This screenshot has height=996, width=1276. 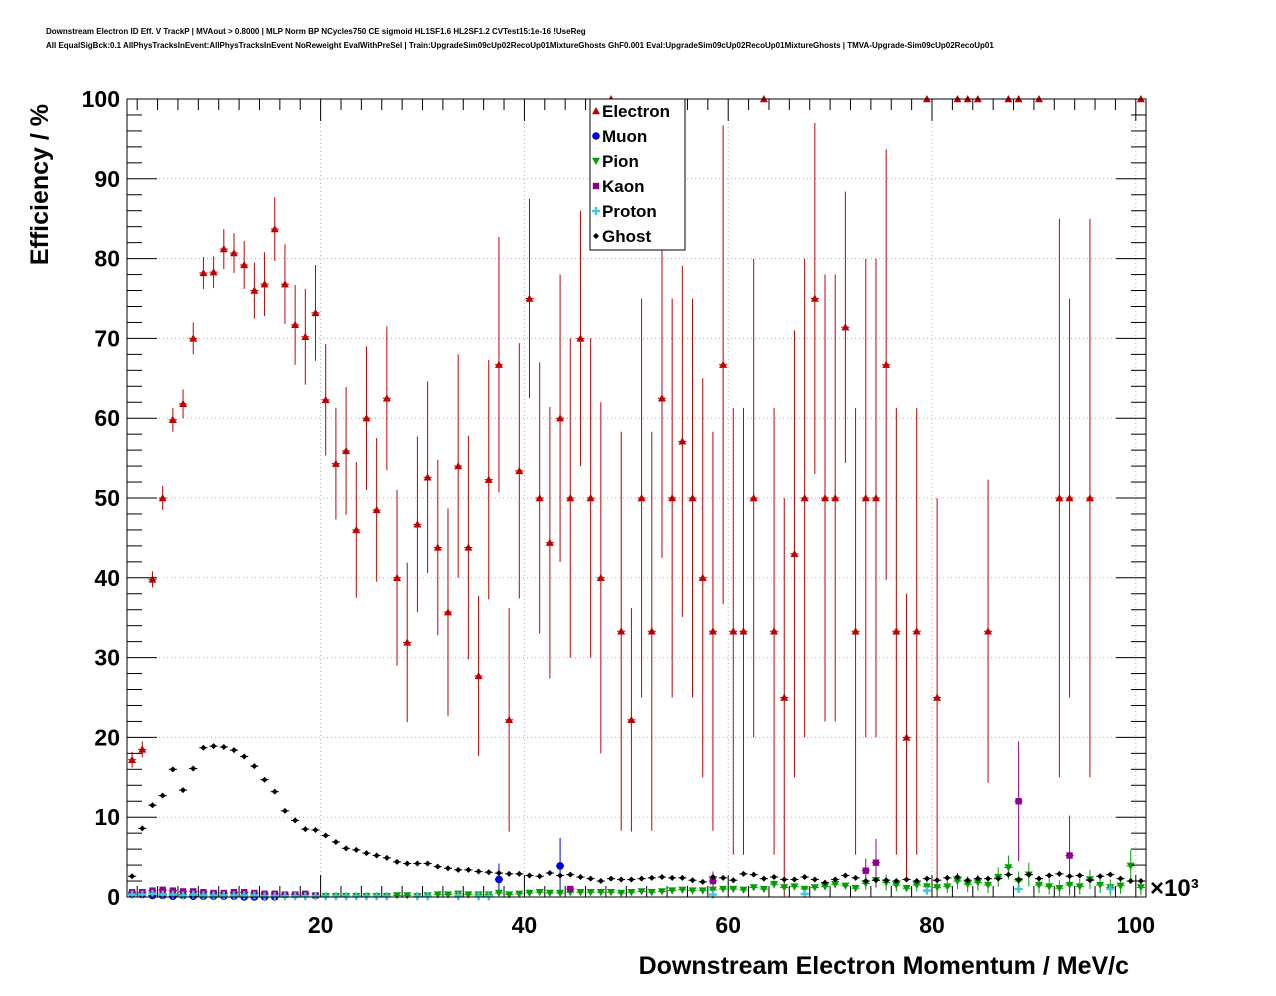 I want to click on y-tick-label: 20, so click(x=107, y=737).